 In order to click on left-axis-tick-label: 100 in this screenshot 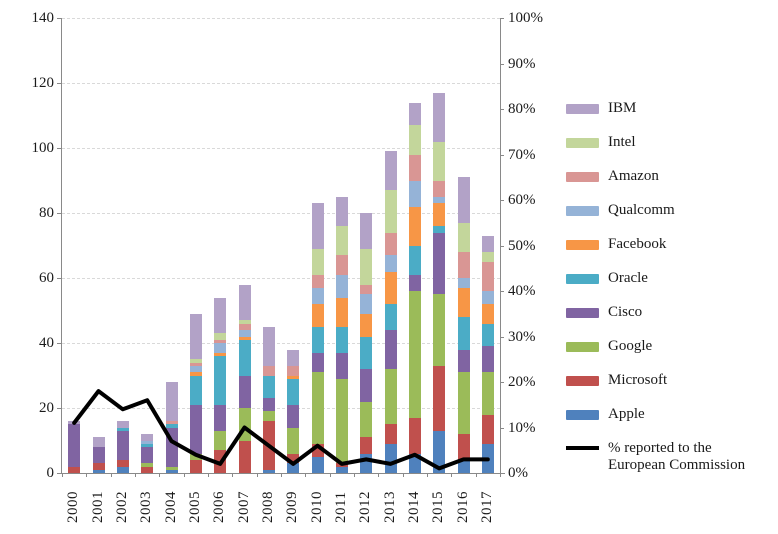, I will do `click(43, 148)`.